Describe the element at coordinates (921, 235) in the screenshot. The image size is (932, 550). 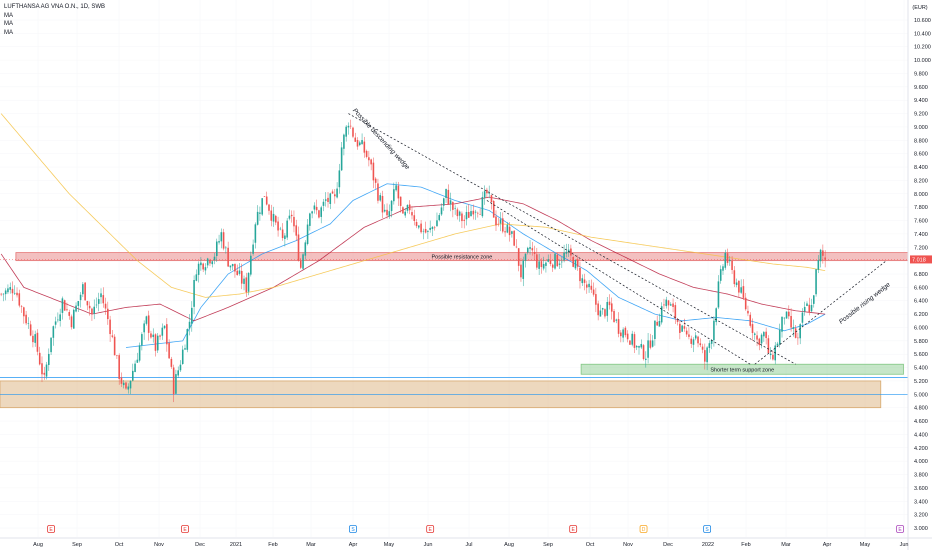
I see `y-tick-label: 7.400` at that location.